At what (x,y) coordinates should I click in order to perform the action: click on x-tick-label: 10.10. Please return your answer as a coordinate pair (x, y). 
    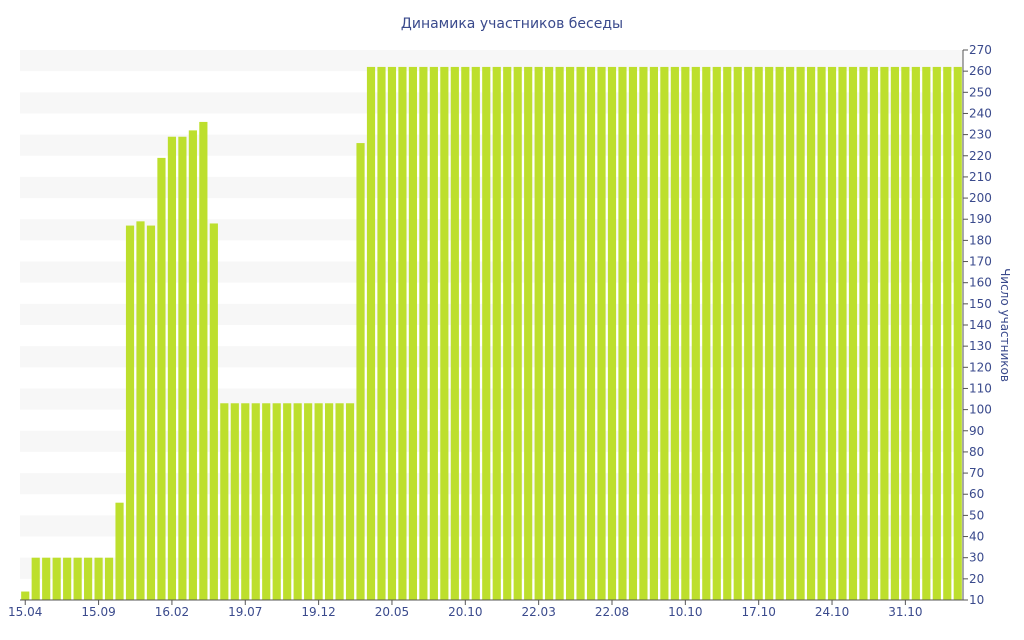
    Looking at the image, I should click on (685, 612).